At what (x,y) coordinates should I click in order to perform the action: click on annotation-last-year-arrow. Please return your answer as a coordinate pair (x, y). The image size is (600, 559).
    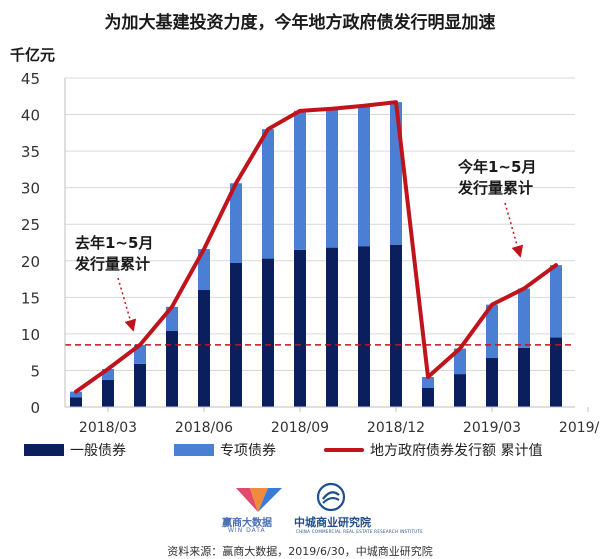
    Looking at the image, I should click on (127, 304).